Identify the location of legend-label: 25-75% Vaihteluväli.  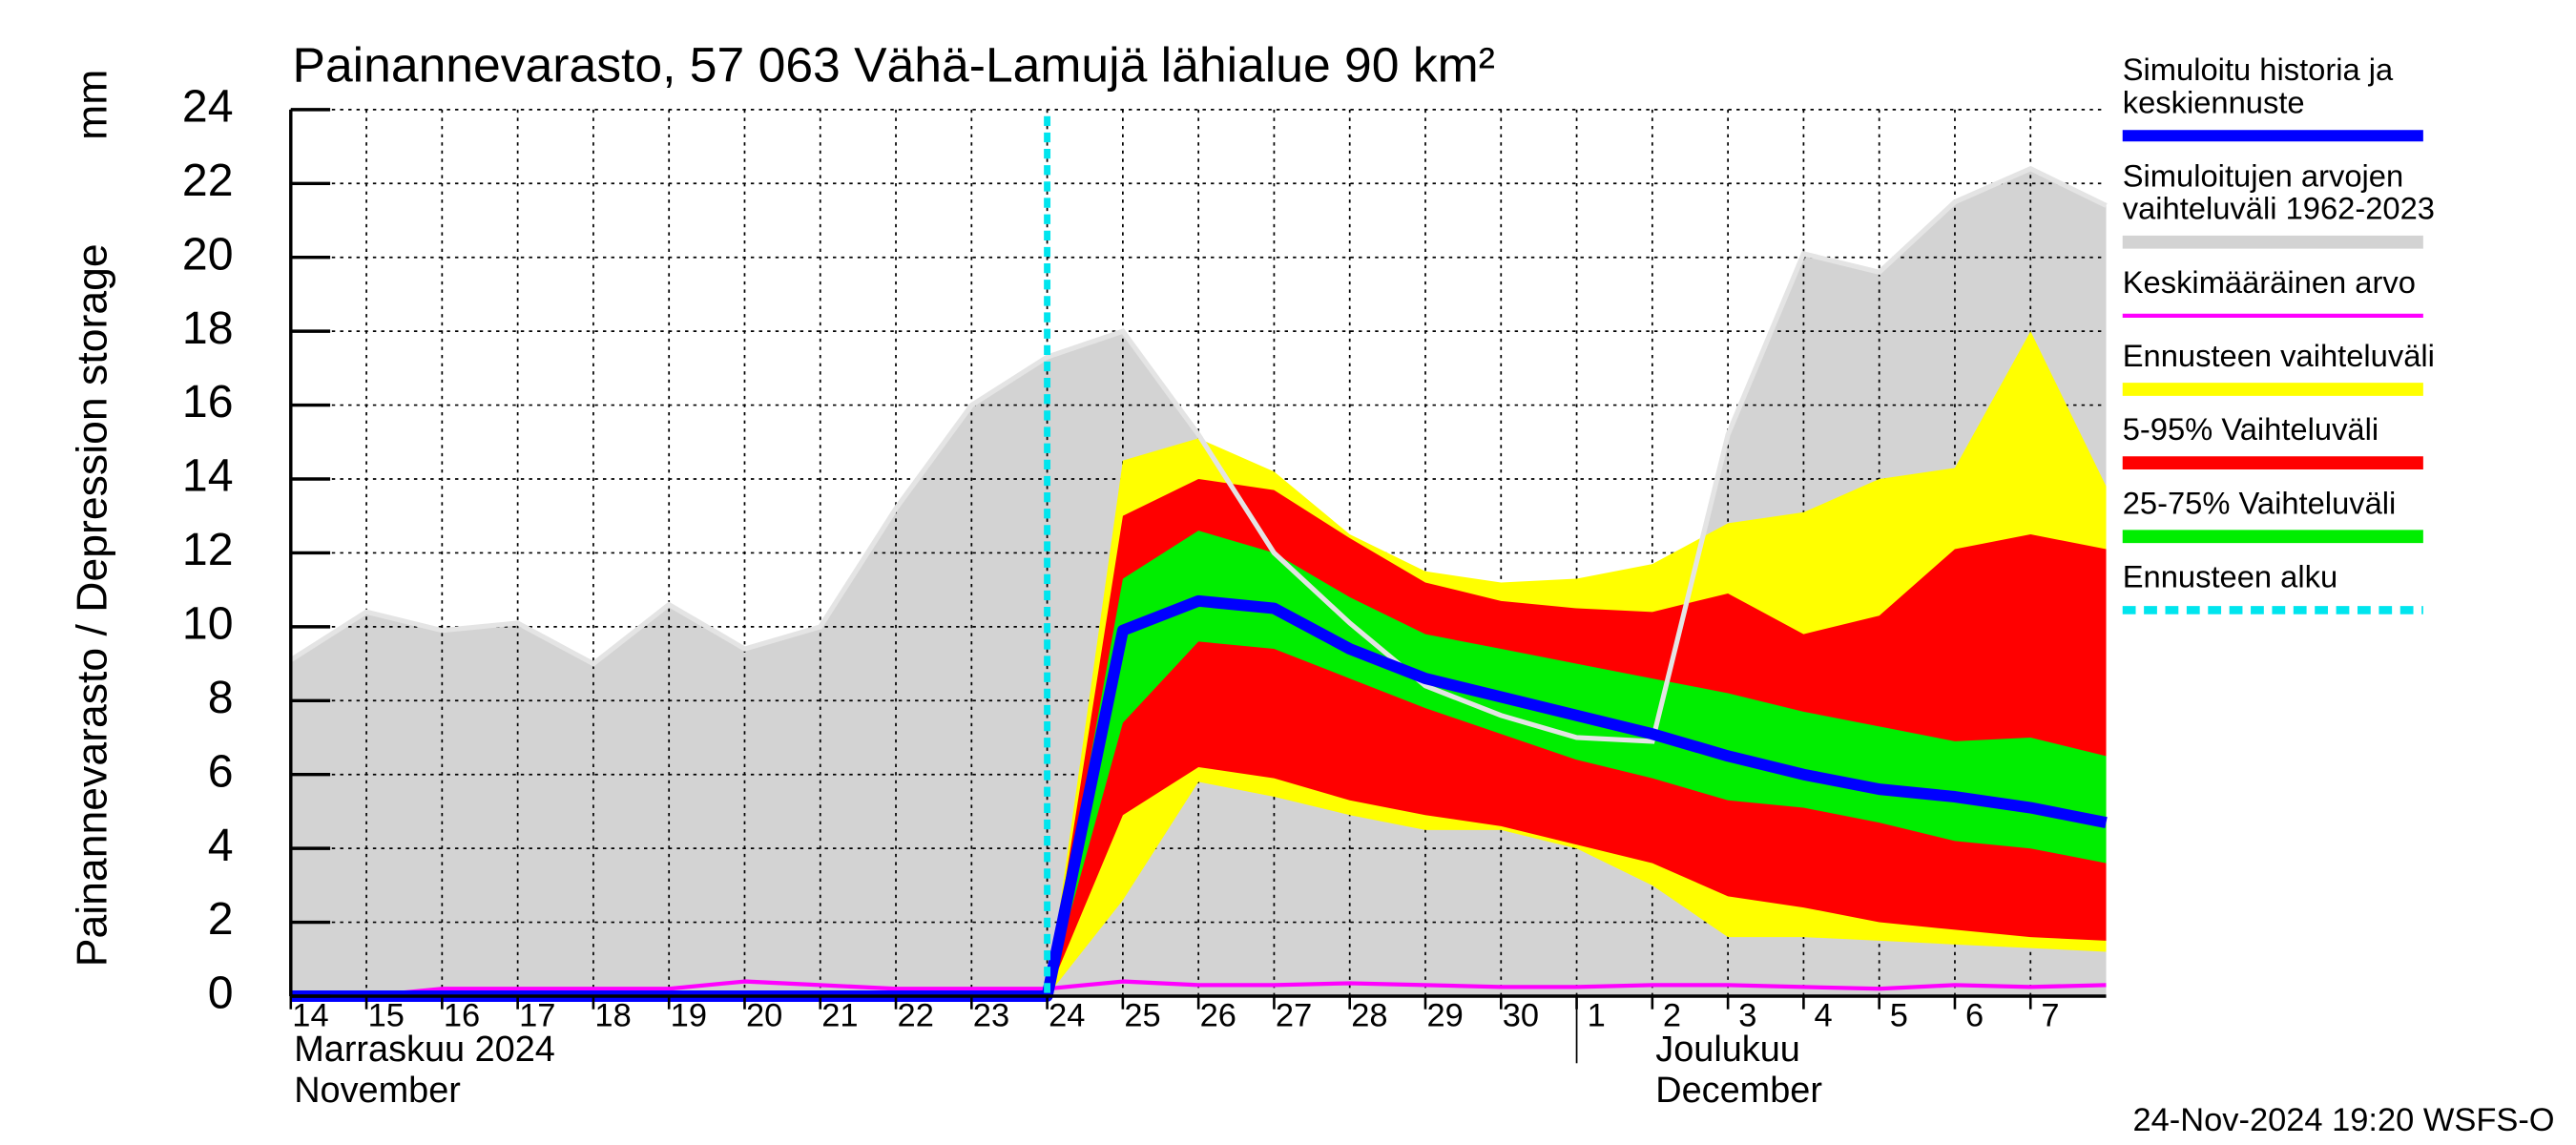
(2260, 503).